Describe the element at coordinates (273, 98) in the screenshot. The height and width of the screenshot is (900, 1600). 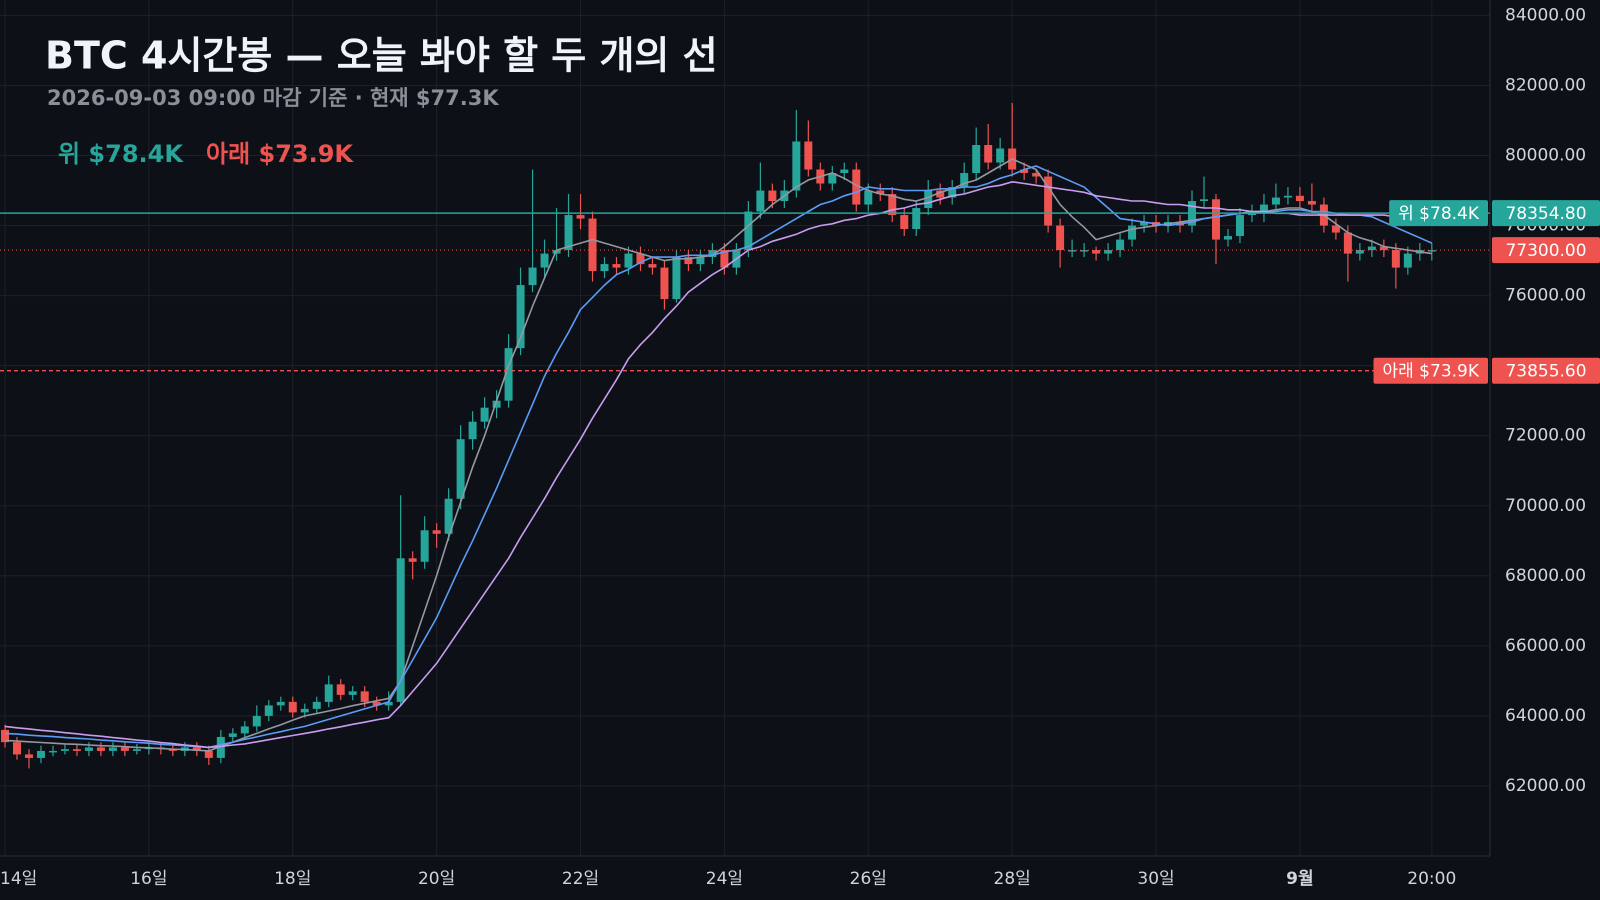
I see `chart-subtitle: 2026-09-03 09:00 마감 기준 · 현재 $77.3K` at that location.